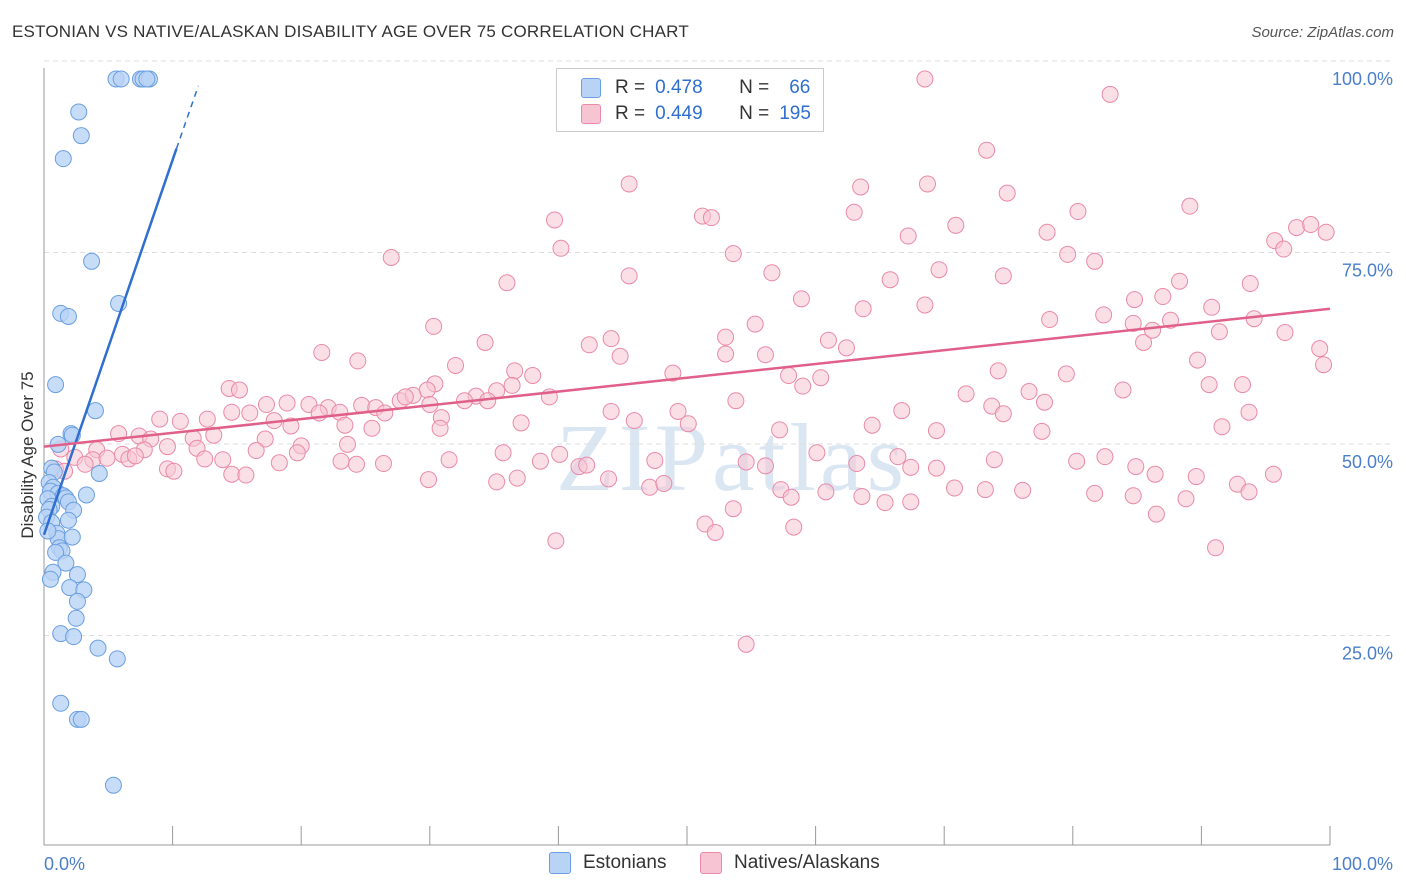 The image size is (1406, 892). Describe the element at coordinates (807, 862) in the screenshot. I see `series-label-natives: Natives/Alaskans` at that location.